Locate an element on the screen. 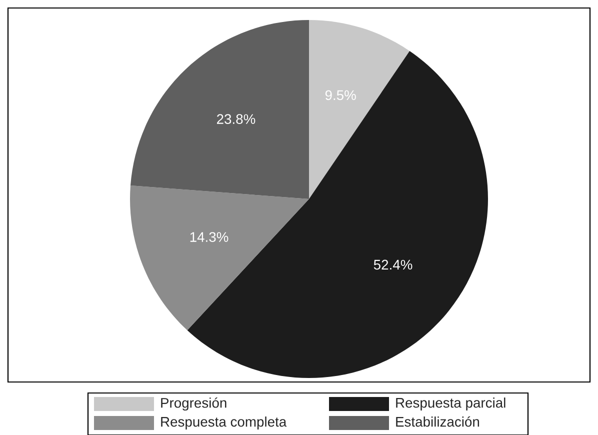  data-label: 23.8% is located at coordinates (236, 119).